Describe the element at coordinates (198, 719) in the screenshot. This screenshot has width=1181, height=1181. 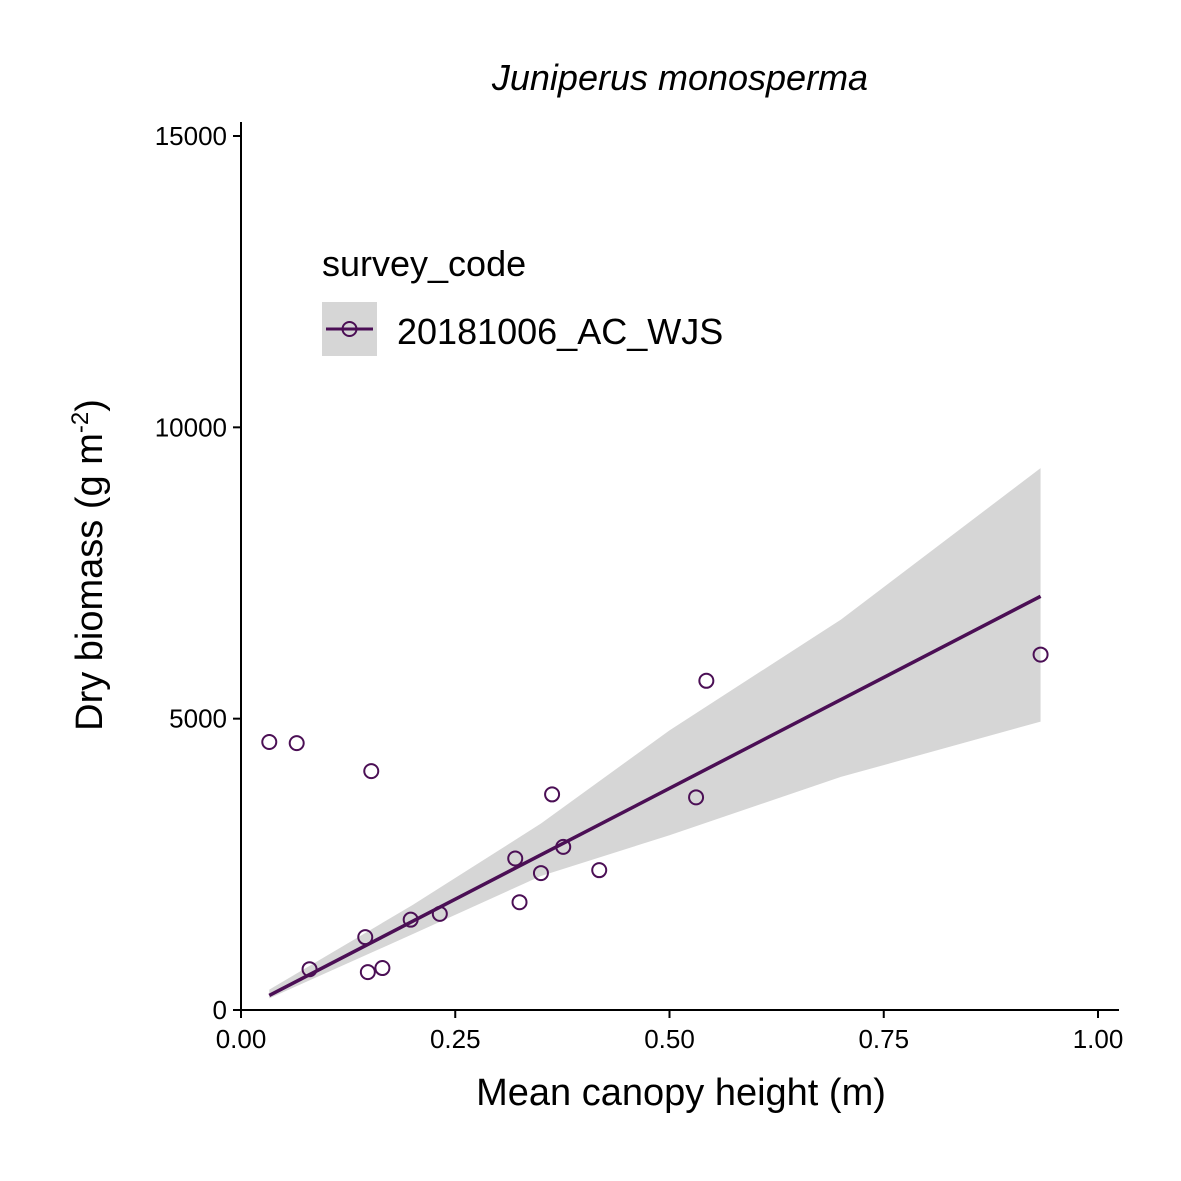
I see `y-tick-label: 5000` at that location.